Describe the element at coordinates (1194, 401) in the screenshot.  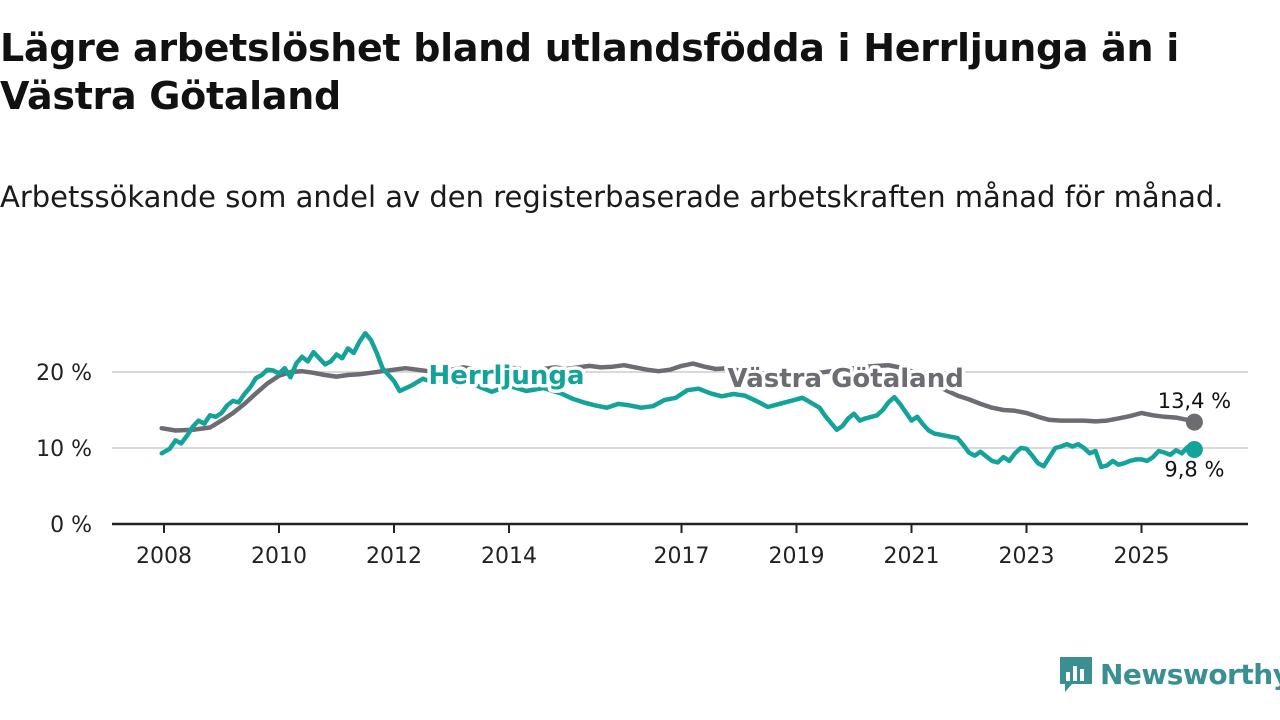
I see `series-end-label: 13,4 %` at that location.